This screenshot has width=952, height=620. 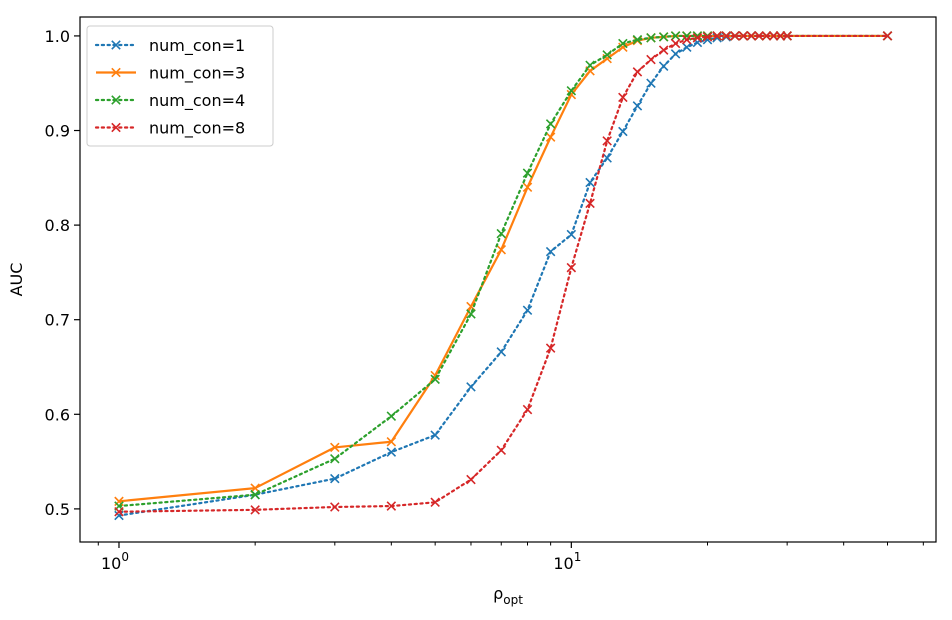 I want to click on y-tick-label: 0.7, so click(x=57, y=320).